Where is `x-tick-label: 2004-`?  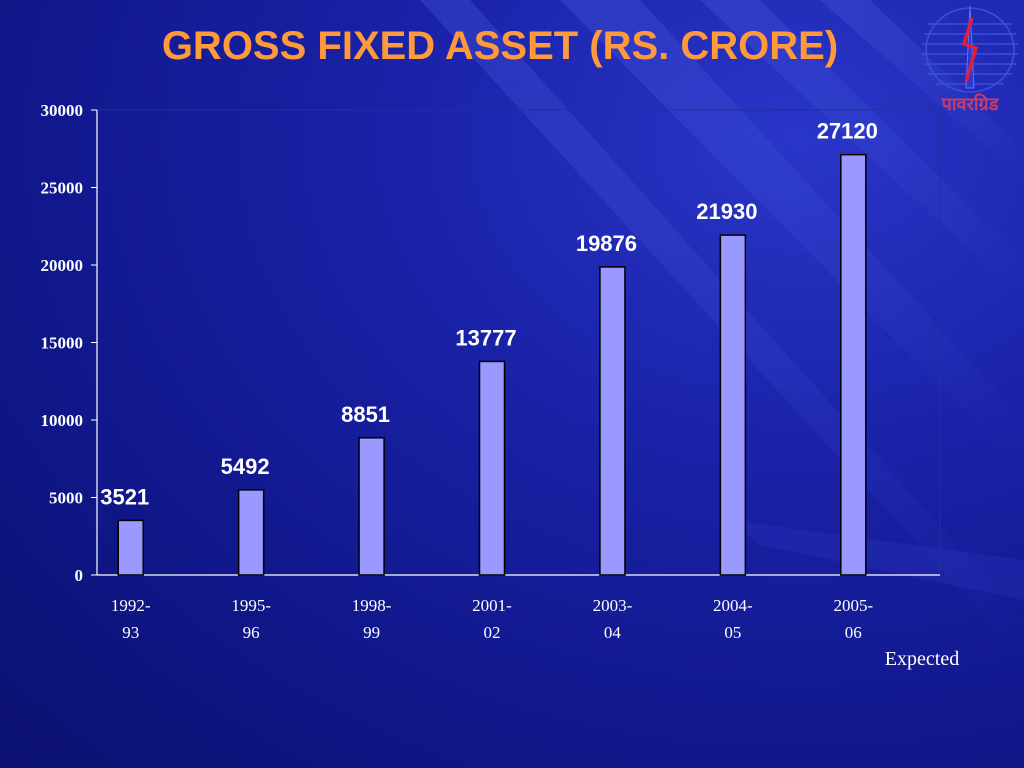
x-tick-label: 2004- is located at coordinates (733, 605).